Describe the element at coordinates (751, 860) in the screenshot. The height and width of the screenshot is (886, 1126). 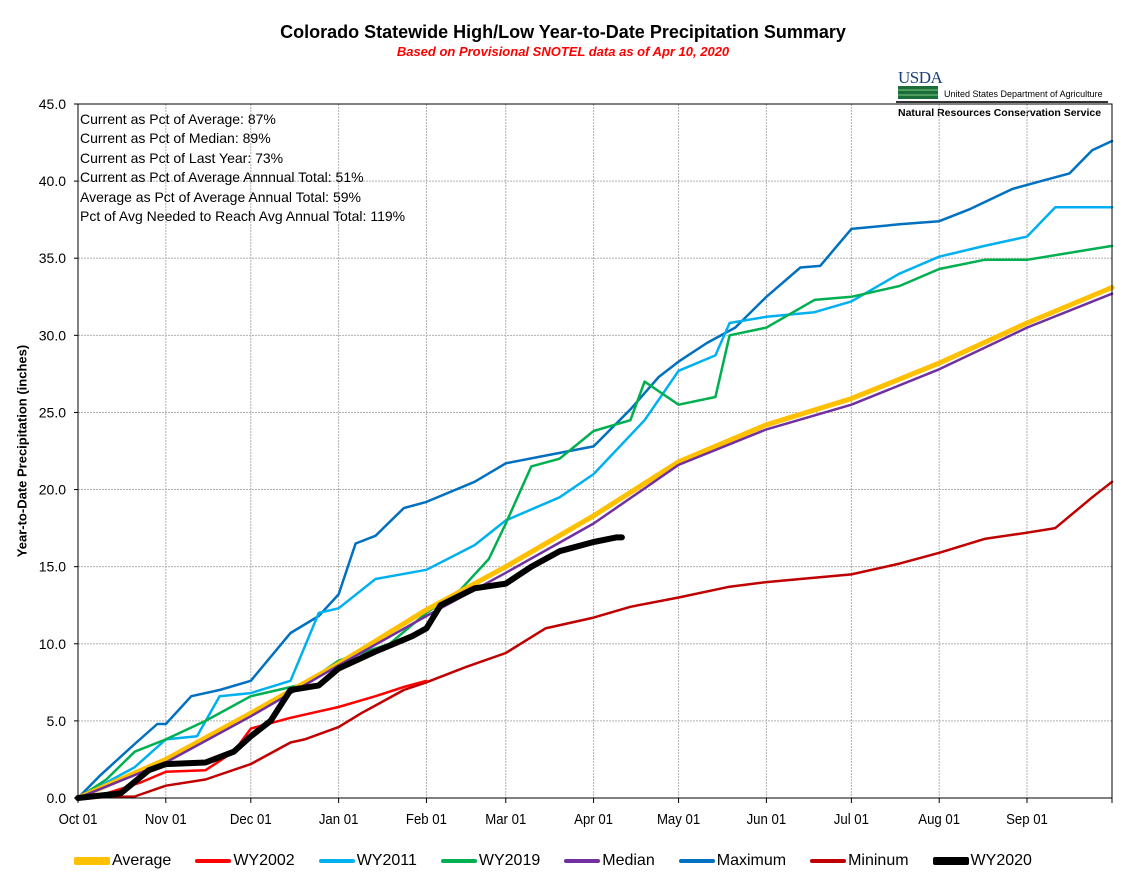
I see `legend-label: Maximum` at that location.